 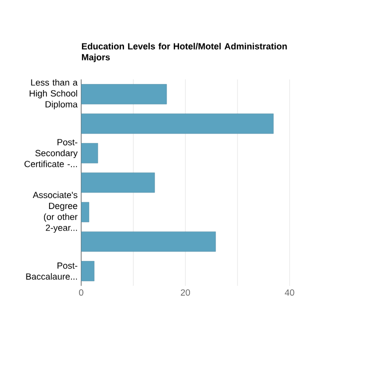 What do you see at coordinates (184, 52) in the screenshot?
I see `chart-title: Education Levels for Hotel/Motel Administration Majors` at bounding box center [184, 52].